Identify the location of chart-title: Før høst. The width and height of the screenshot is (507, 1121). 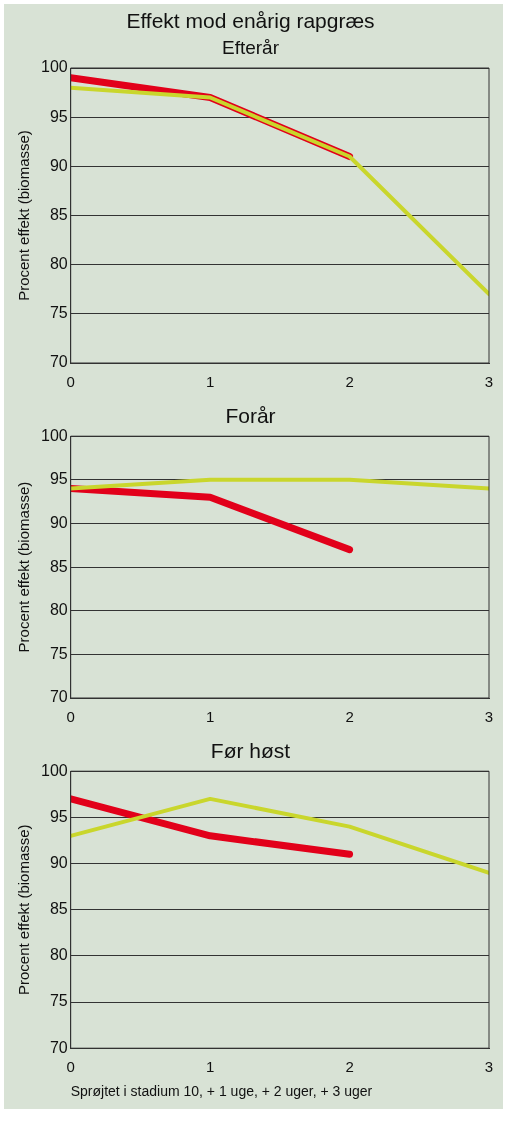
(250, 751).